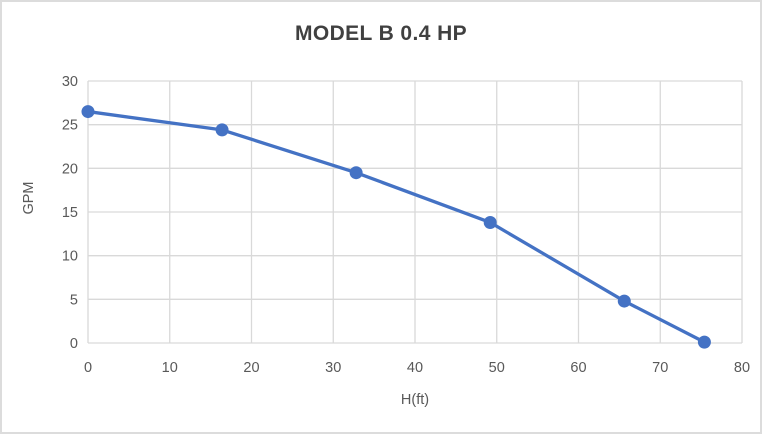 The height and width of the screenshot is (434, 762). Describe the element at coordinates (70, 126) in the screenshot. I see `y-tick-label: 25` at that location.